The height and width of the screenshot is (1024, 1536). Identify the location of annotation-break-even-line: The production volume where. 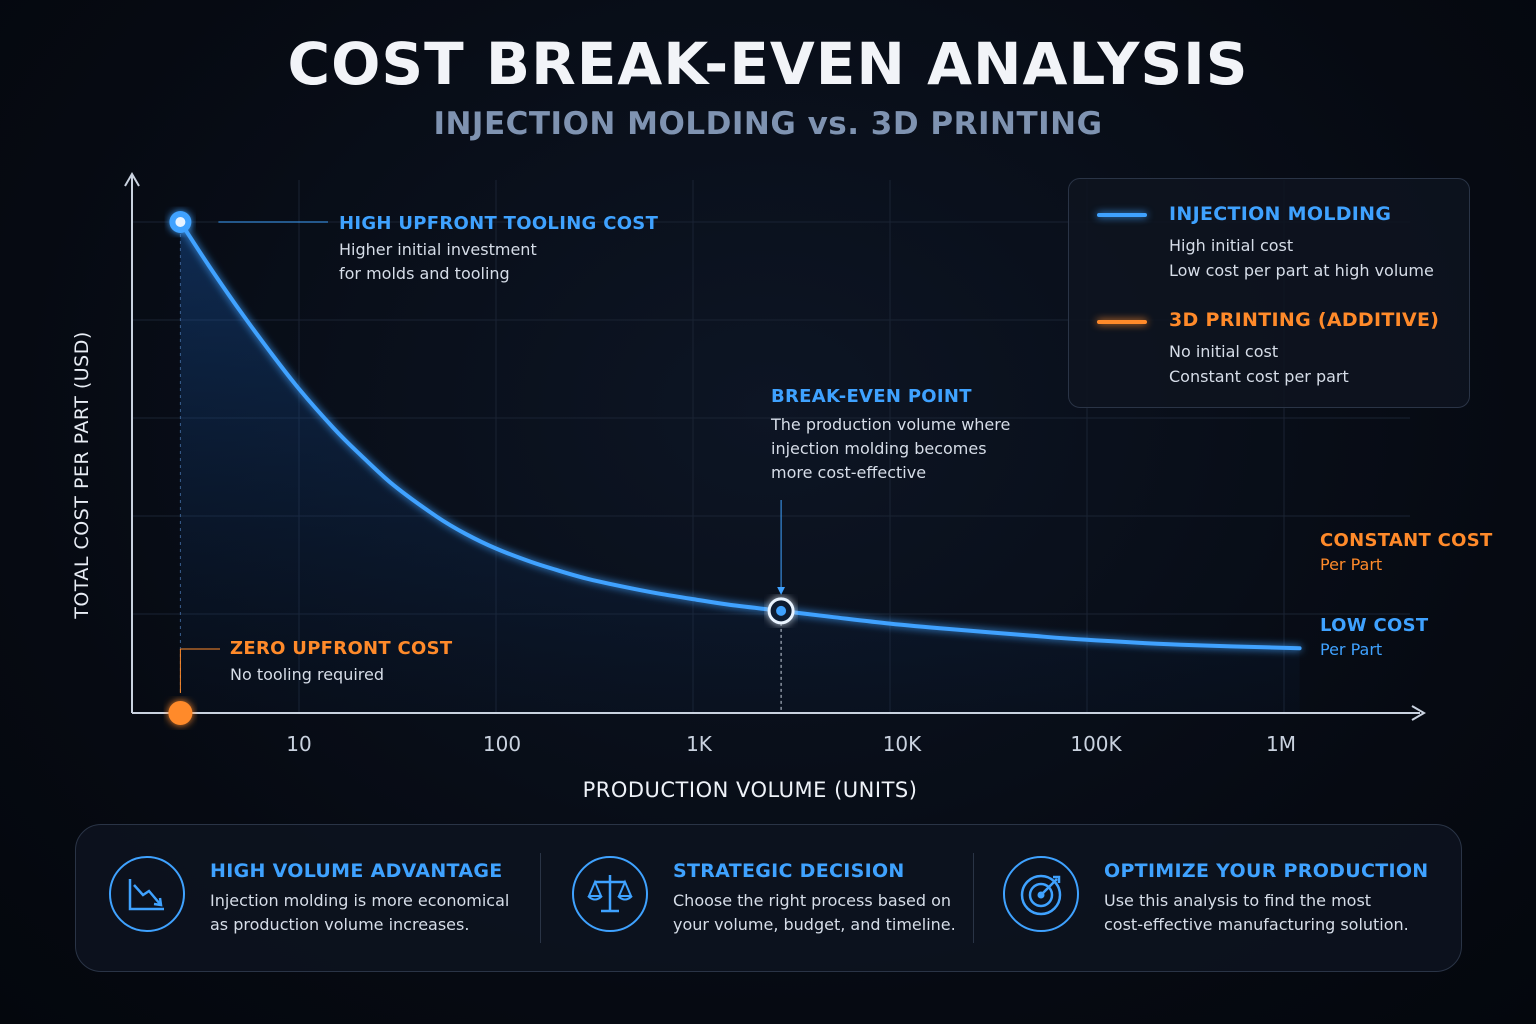
(891, 424).